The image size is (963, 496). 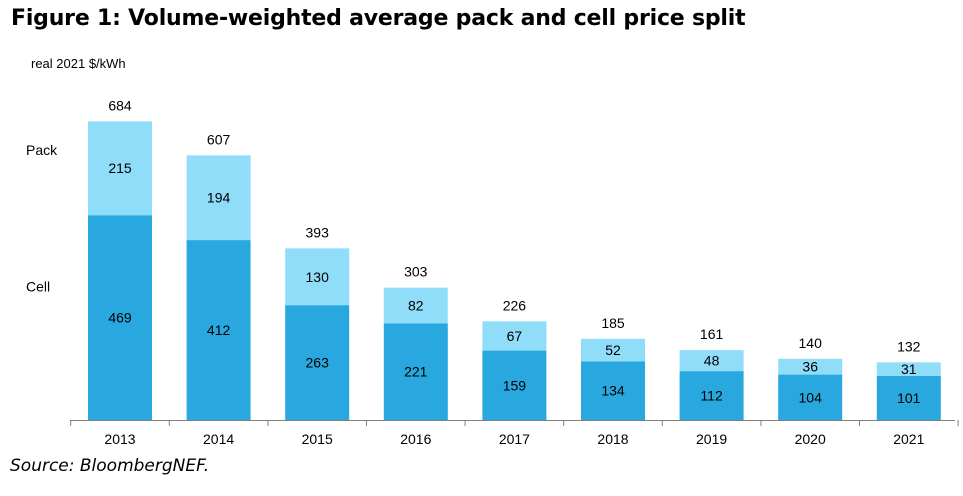 I want to click on bar-cell-2018, so click(x=613, y=390).